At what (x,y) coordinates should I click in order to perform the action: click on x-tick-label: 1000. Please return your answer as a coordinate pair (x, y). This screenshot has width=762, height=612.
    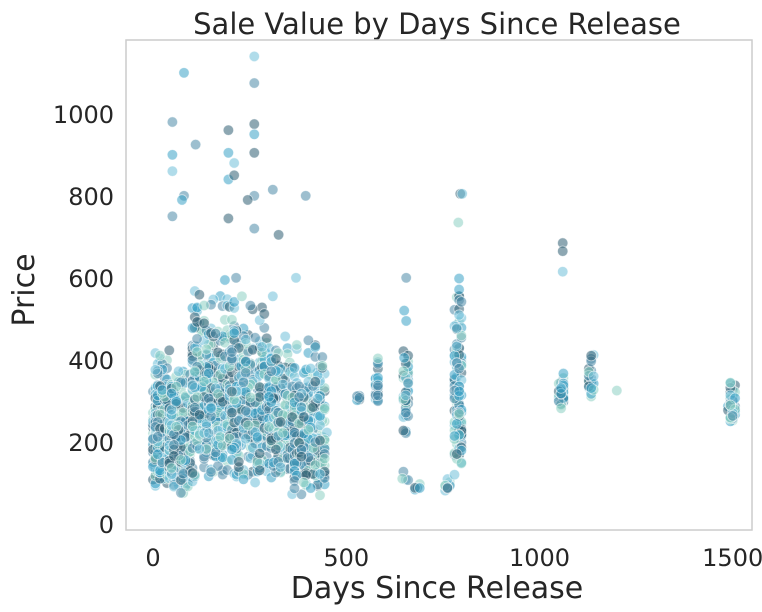
    Looking at the image, I should click on (539, 558).